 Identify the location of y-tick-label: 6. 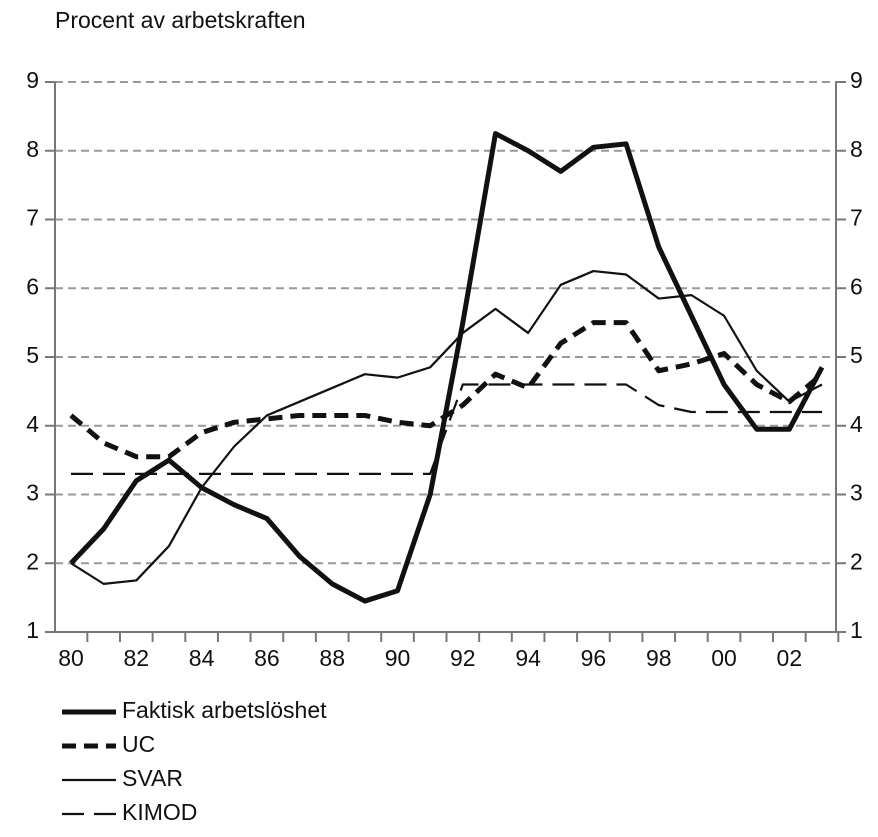
(32, 286).